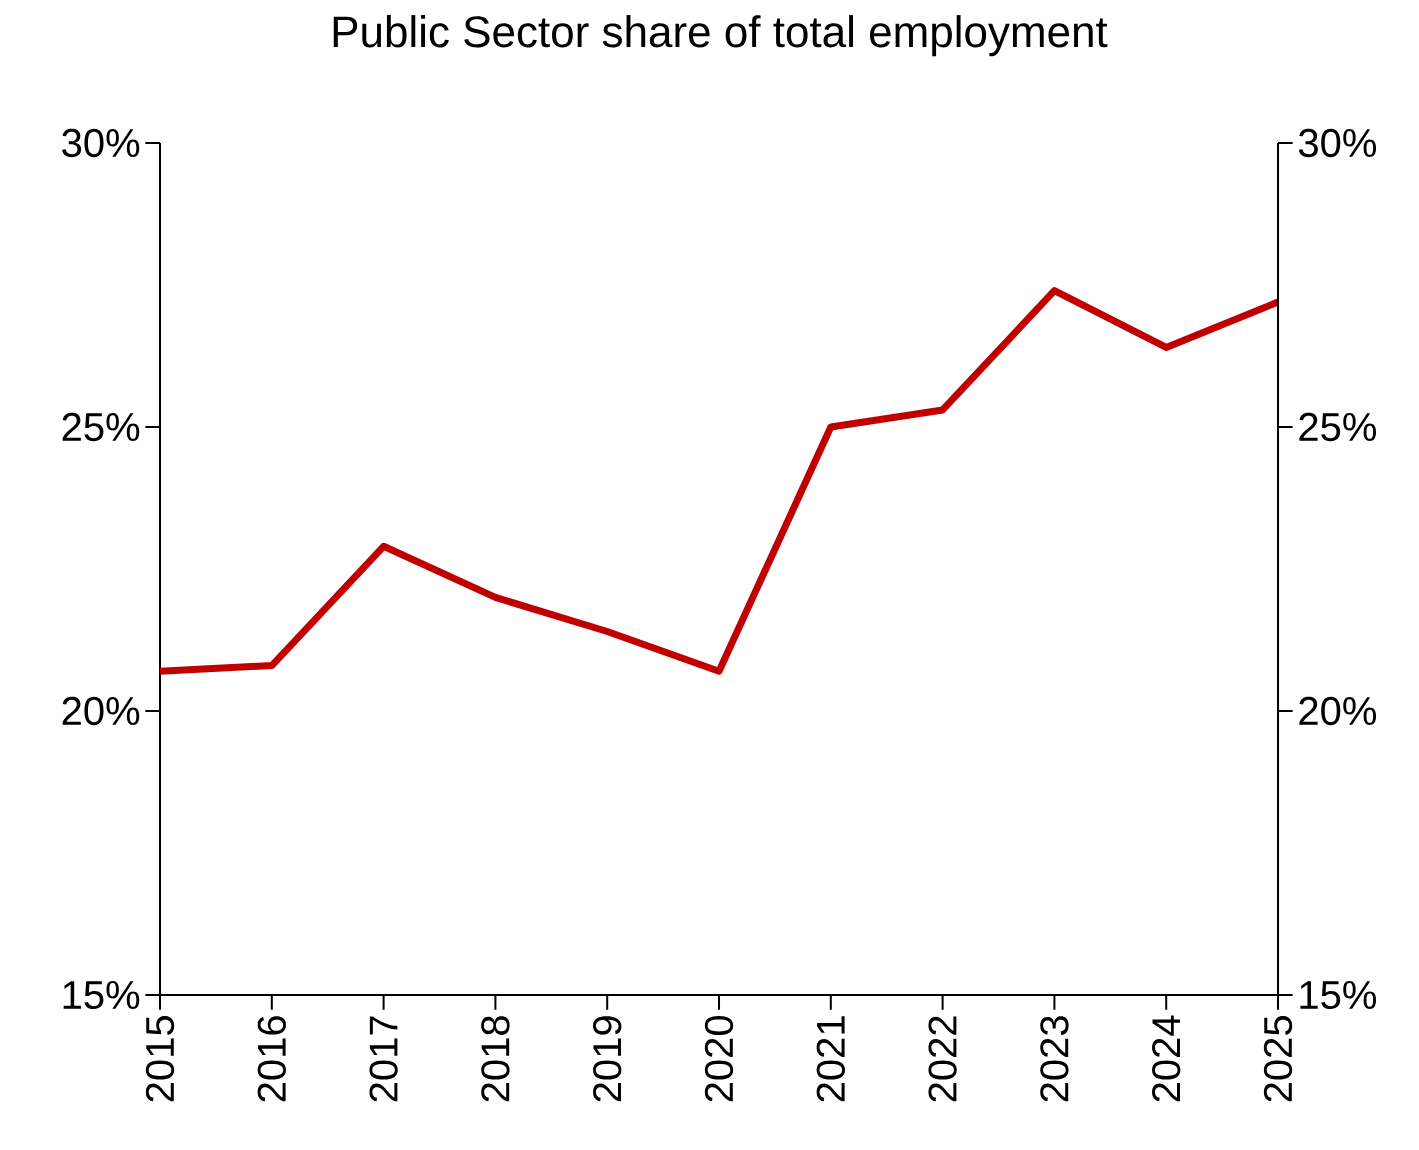 The image size is (1419, 1150). Describe the element at coordinates (830, 1059) in the screenshot. I see `x-tick-label: 2021` at that location.